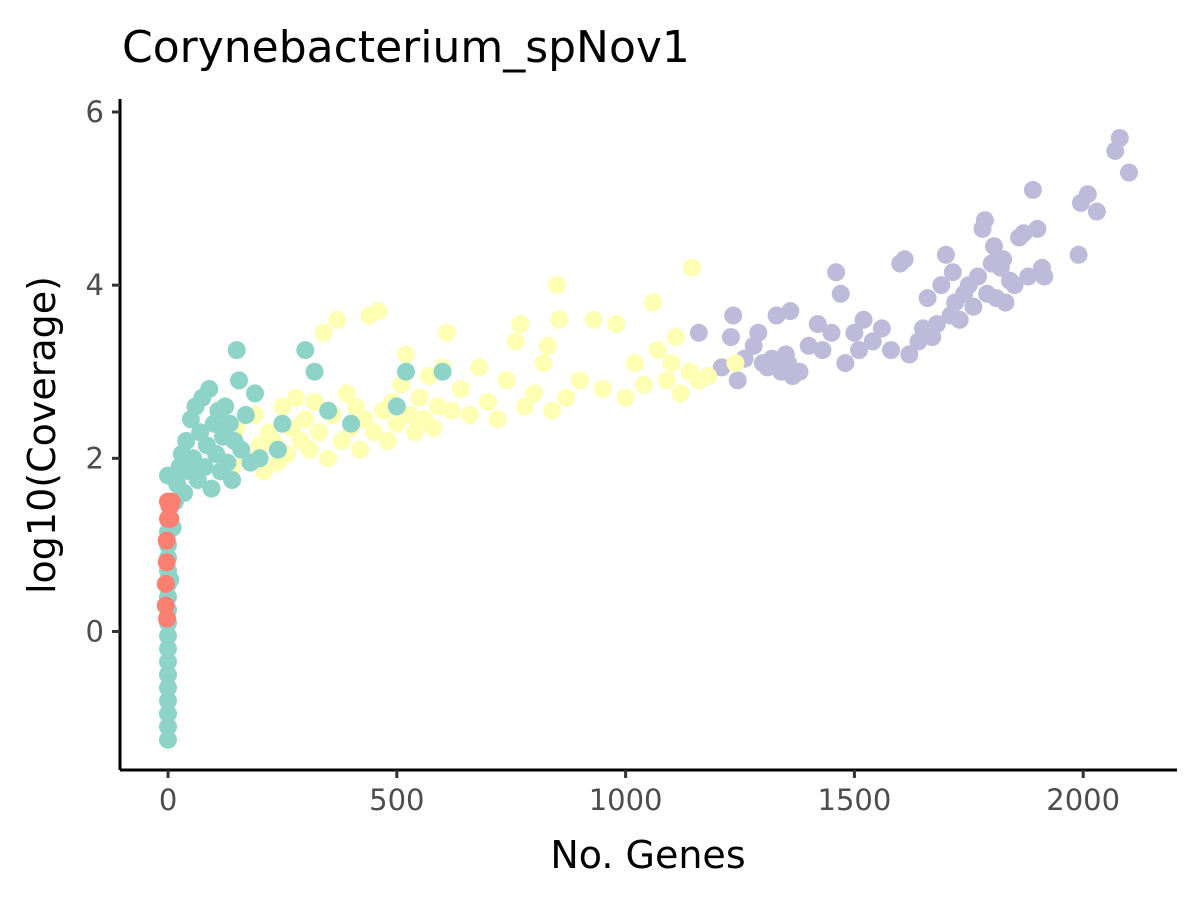  What do you see at coordinates (95, 285) in the screenshot?
I see `y-tick-label: 4` at bounding box center [95, 285].